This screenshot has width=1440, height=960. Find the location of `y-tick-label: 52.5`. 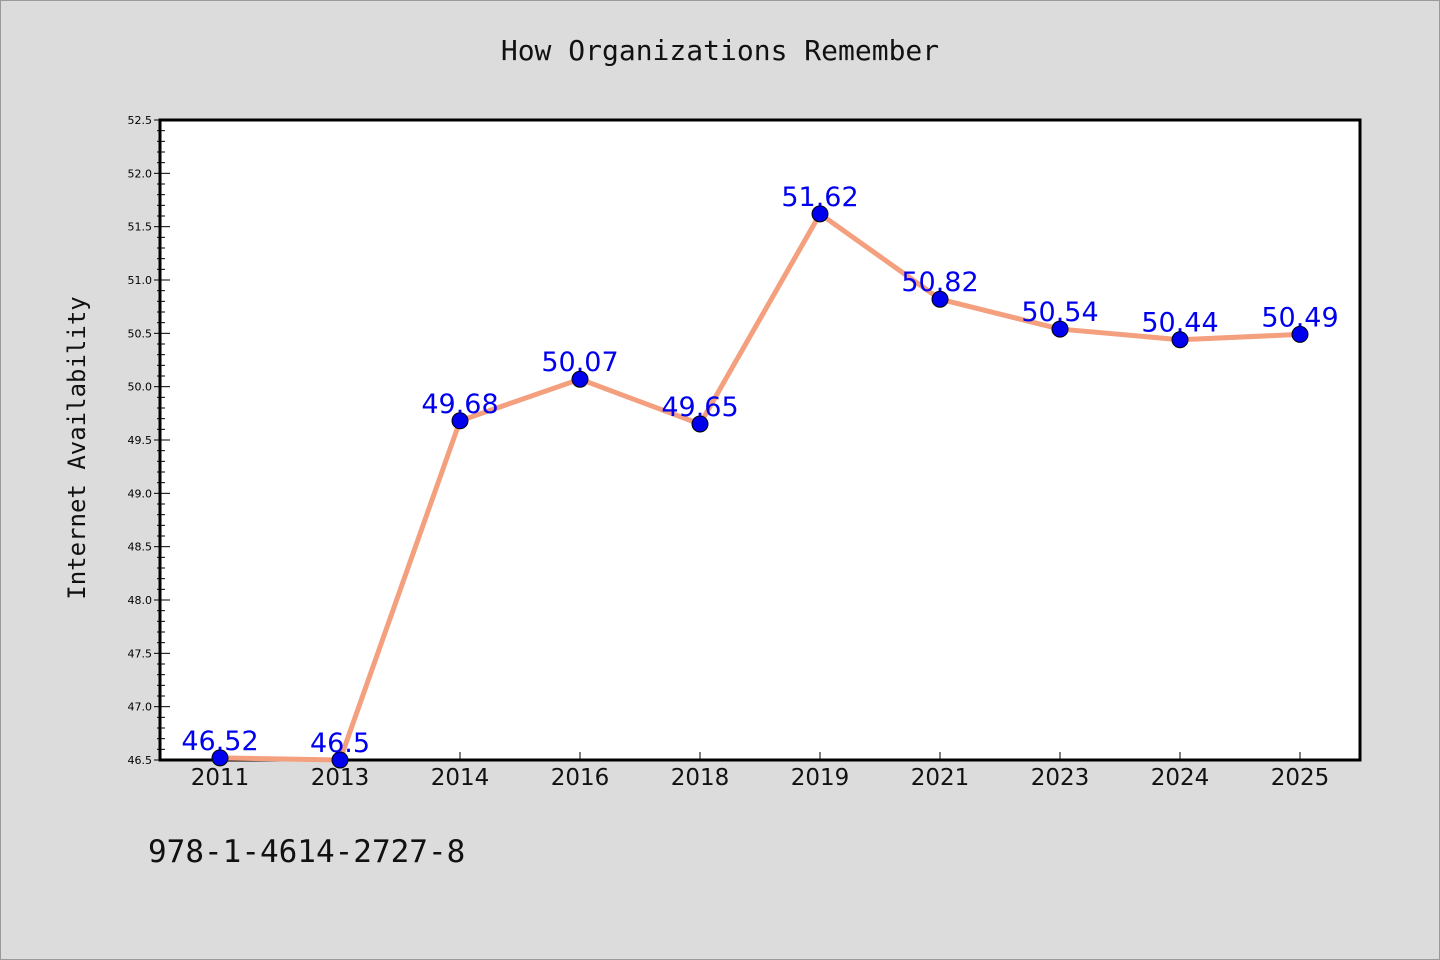

y-tick-label: 52.5 is located at coordinates (140, 120).